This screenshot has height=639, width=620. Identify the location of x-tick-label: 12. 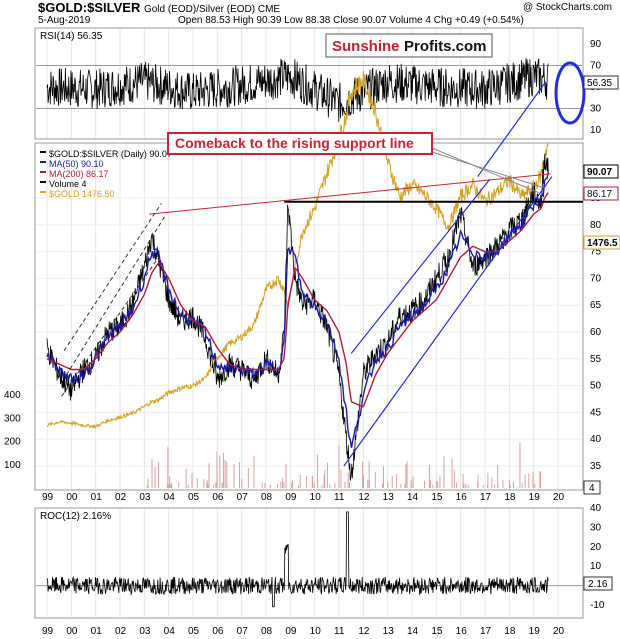
(364, 497).